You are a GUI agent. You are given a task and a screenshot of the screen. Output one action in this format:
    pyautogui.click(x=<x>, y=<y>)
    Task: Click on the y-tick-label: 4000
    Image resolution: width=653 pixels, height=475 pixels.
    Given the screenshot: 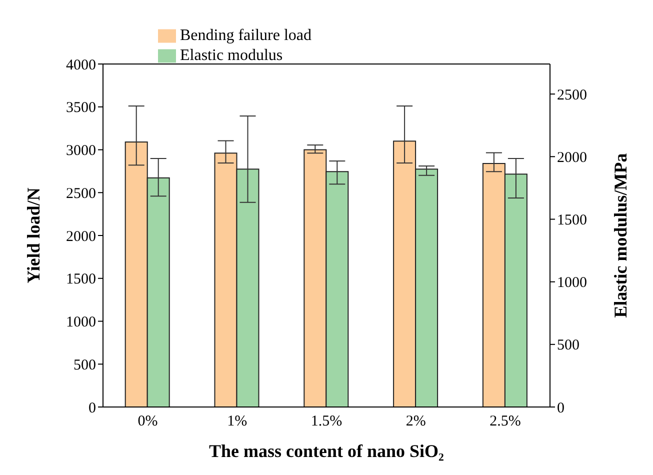 What is the action you would take?
    pyautogui.click(x=81, y=65)
    